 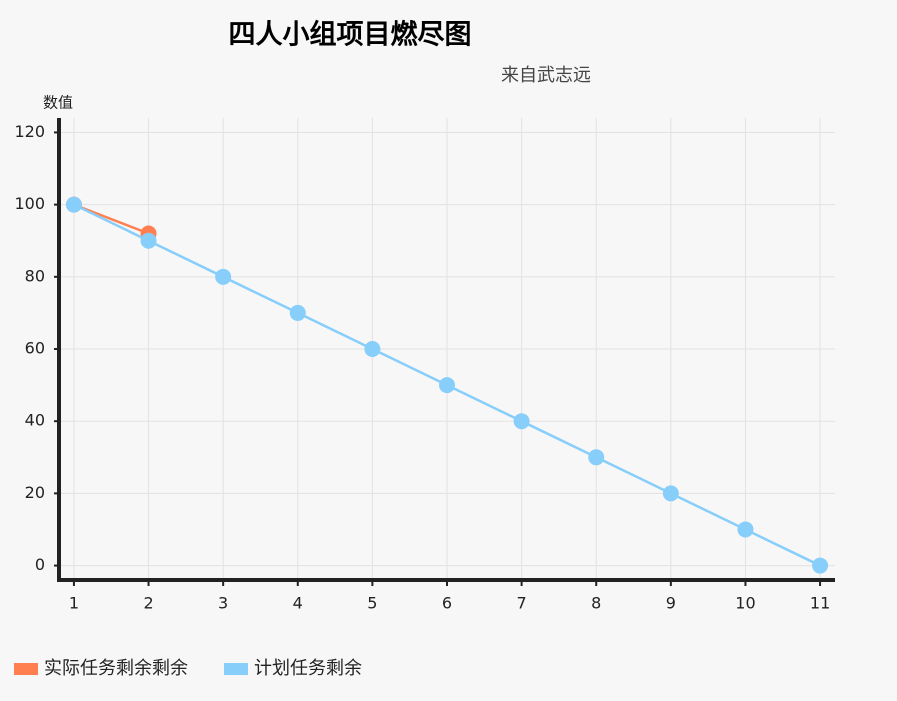 What do you see at coordinates (223, 603) in the screenshot?
I see `x-tick-label: 3` at bounding box center [223, 603].